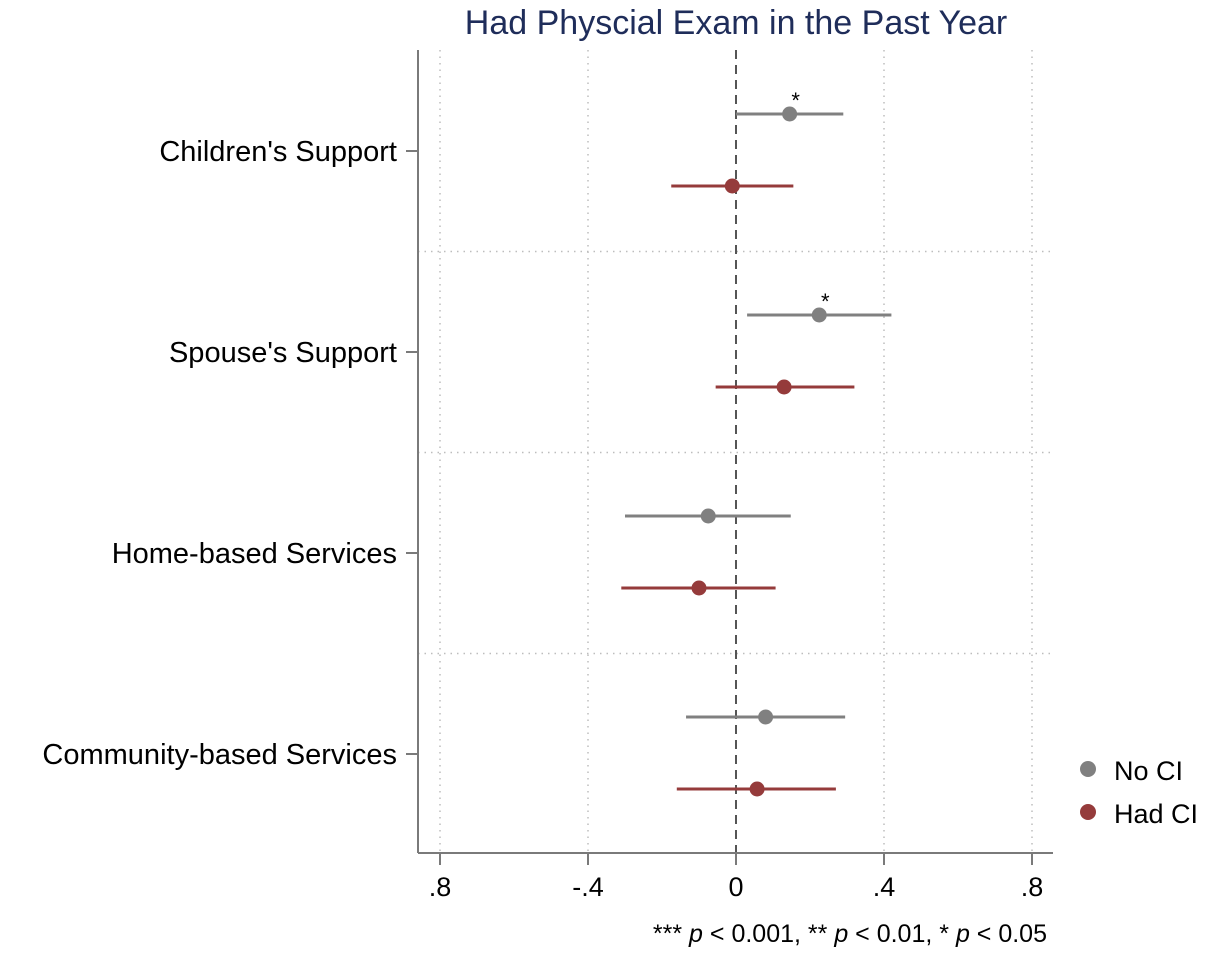 The height and width of the screenshot is (953, 1211). I want to click on note-text: < 0.01, *, so click(902, 934).